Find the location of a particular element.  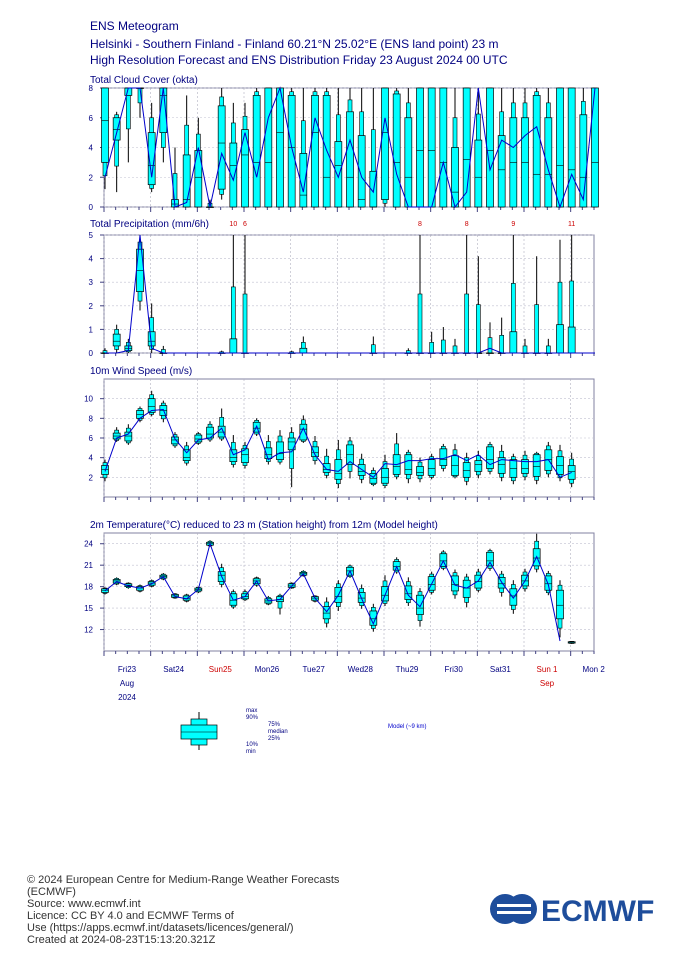

logo-circle-right is located at coordinates (522, 909).